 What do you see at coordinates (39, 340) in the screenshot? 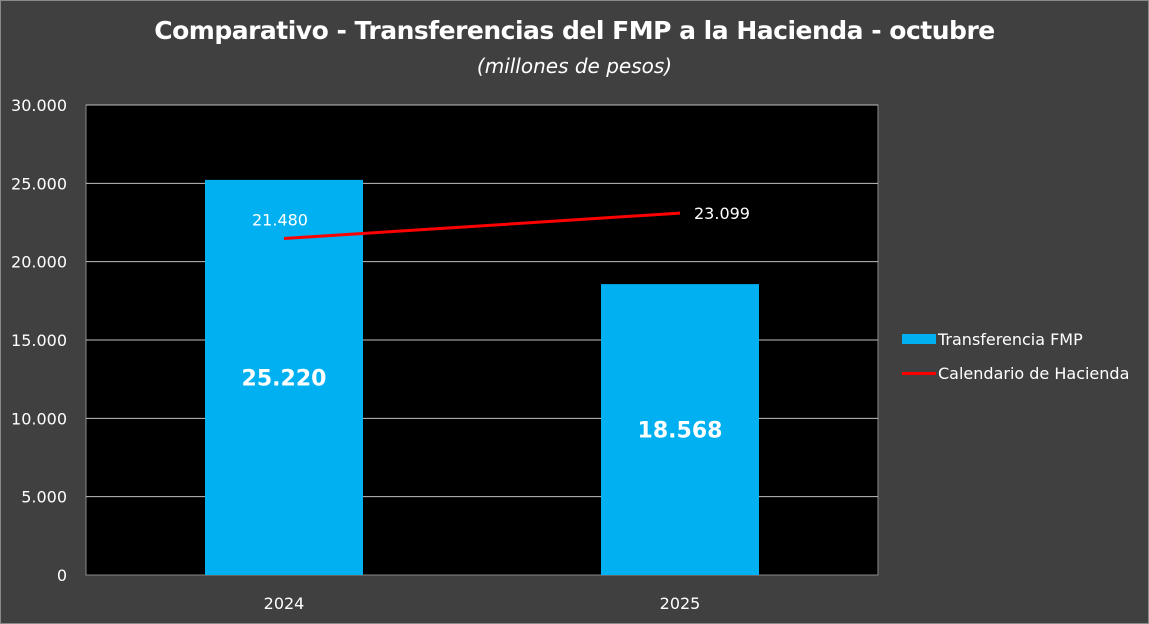
I see `y-tick-label: 15.000` at bounding box center [39, 340].